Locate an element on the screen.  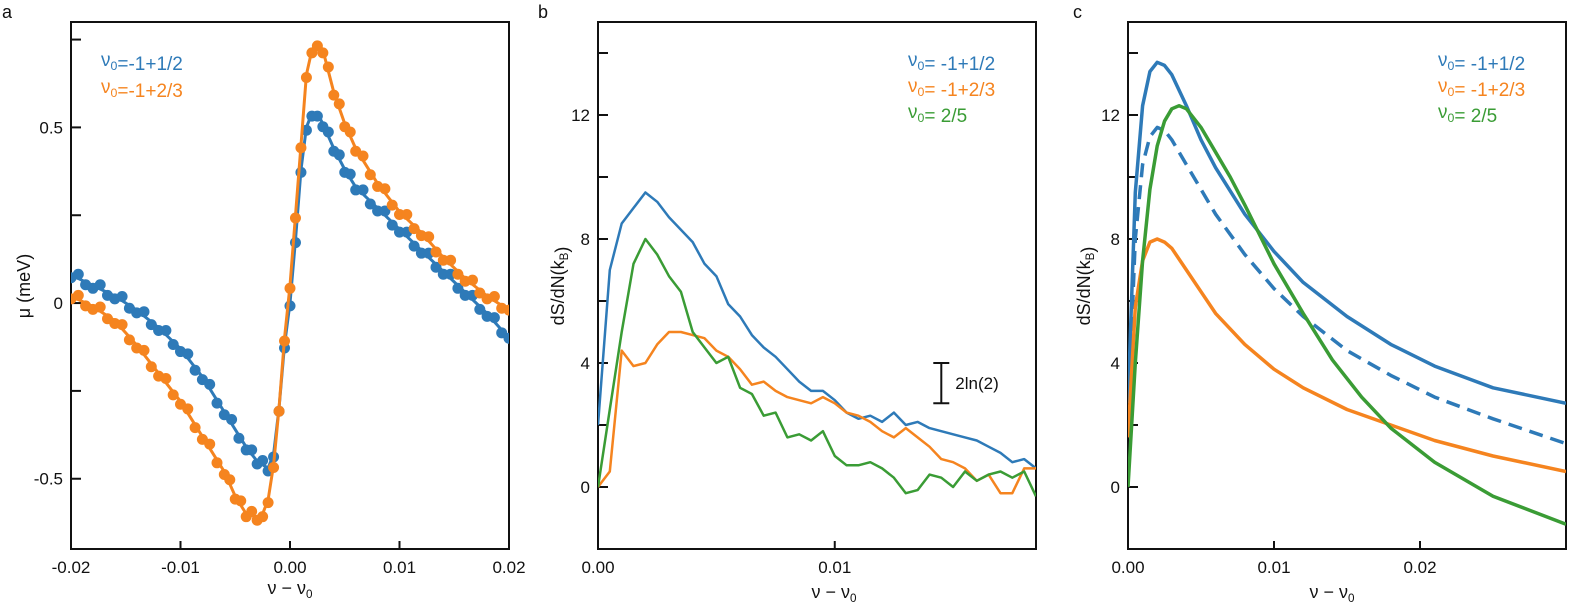
y-axis-label-b: dS/dN(kB) is located at coordinates (560, 286).